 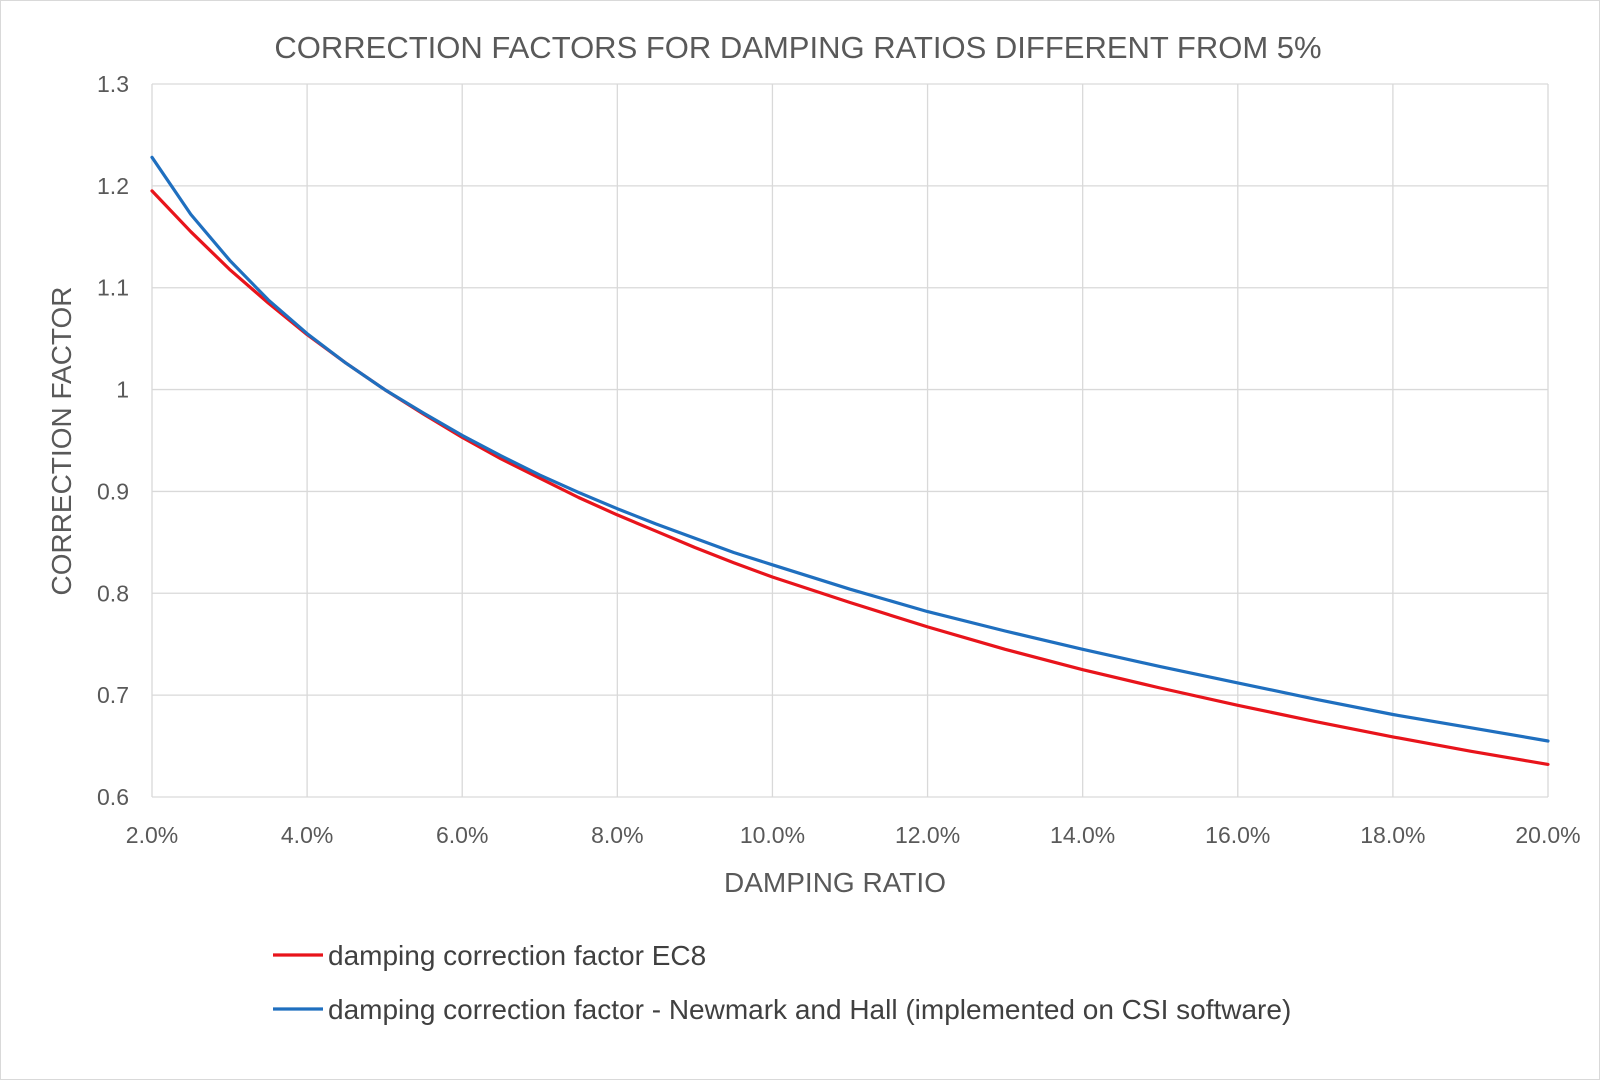 I want to click on x-tick-label: 6.0%, so click(x=462, y=835).